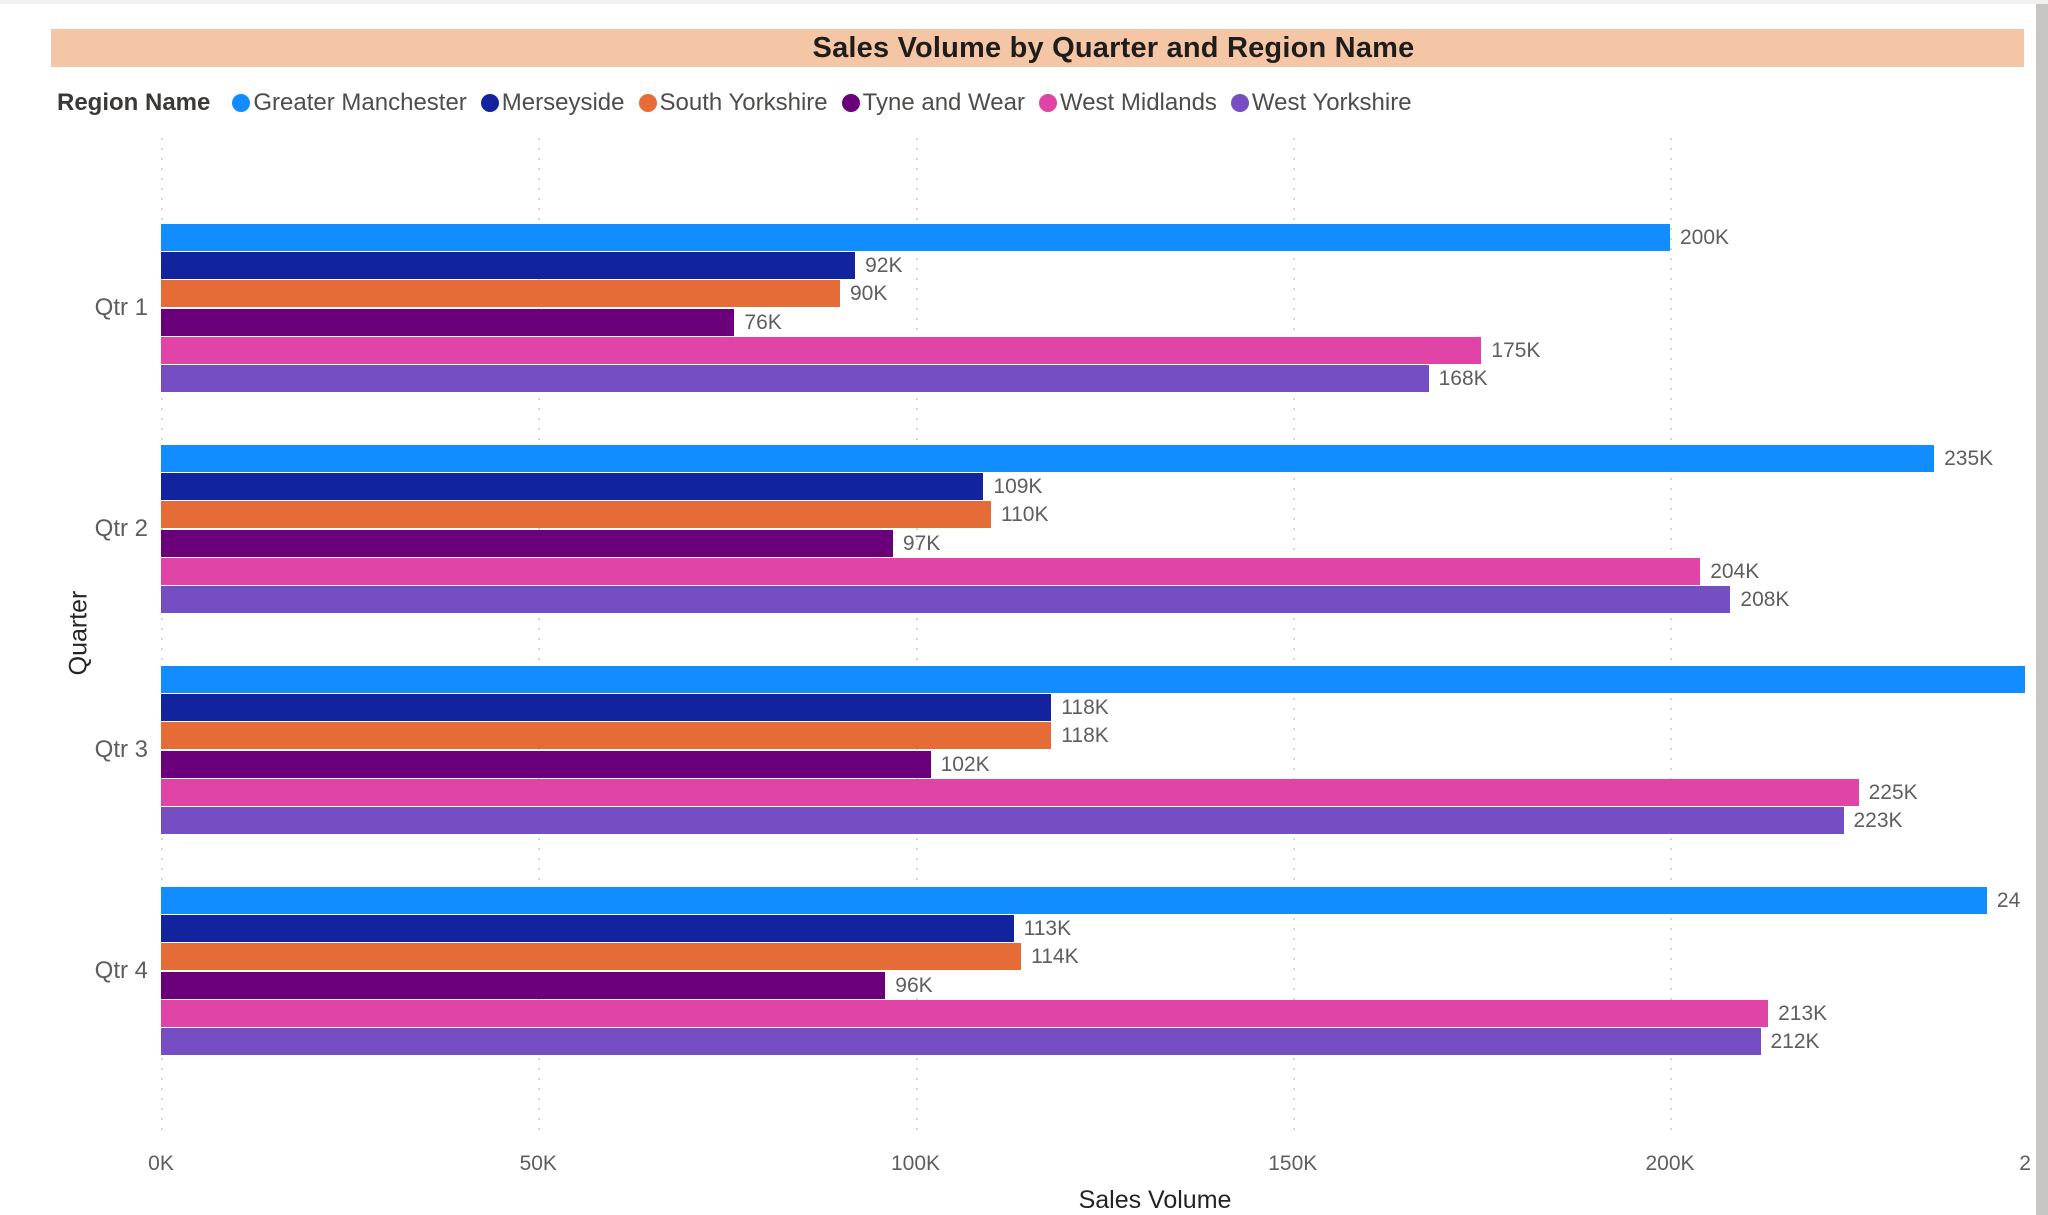 The width and height of the screenshot is (2048, 1215). Describe the element at coordinates (1671, 636) in the screenshot. I see `gridline-200k` at that location.